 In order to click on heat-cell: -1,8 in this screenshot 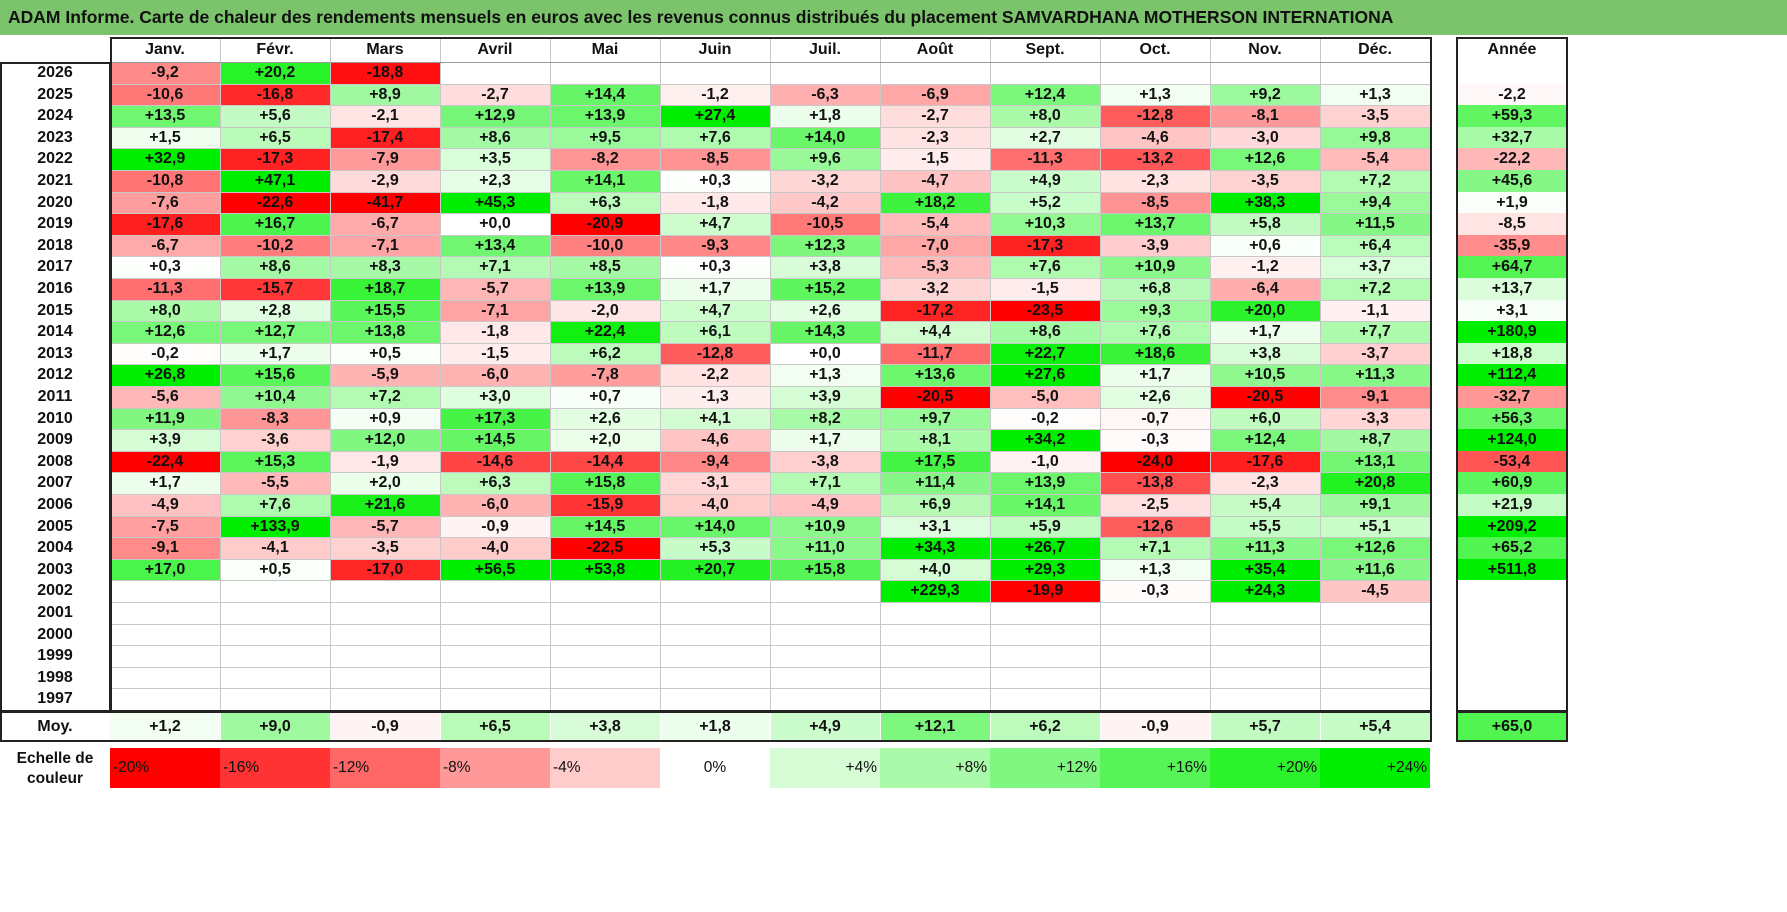, I will do `click(495, 332)`.